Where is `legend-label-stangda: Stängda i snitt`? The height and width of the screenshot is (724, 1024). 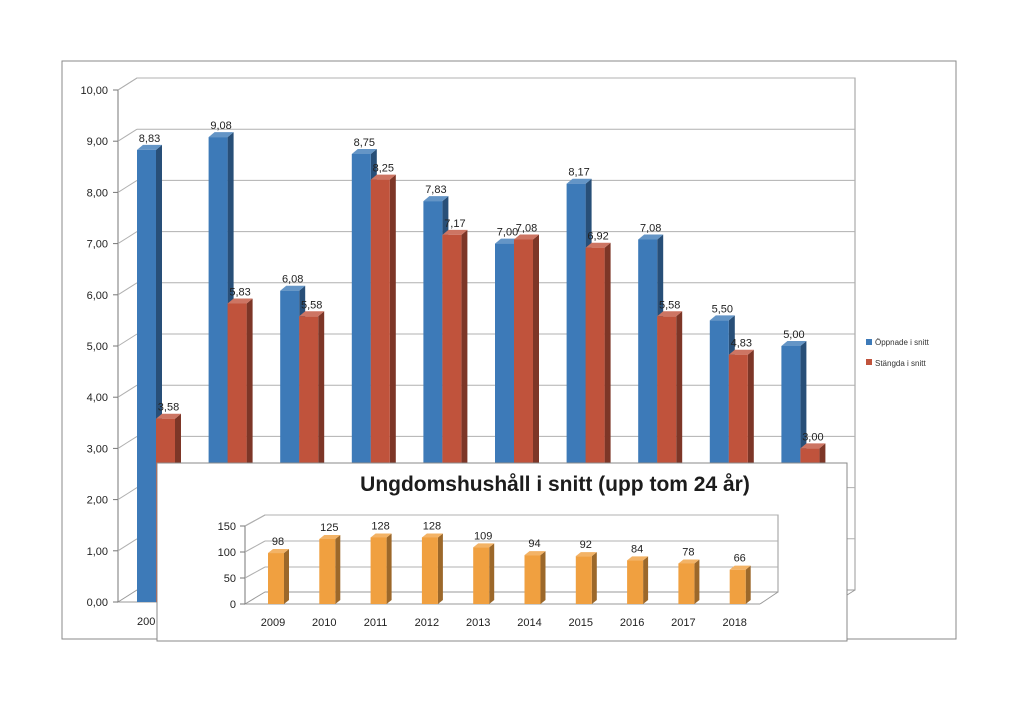
legend-label-stangda: Stängda i snitt is located at coordinates (900, 363).